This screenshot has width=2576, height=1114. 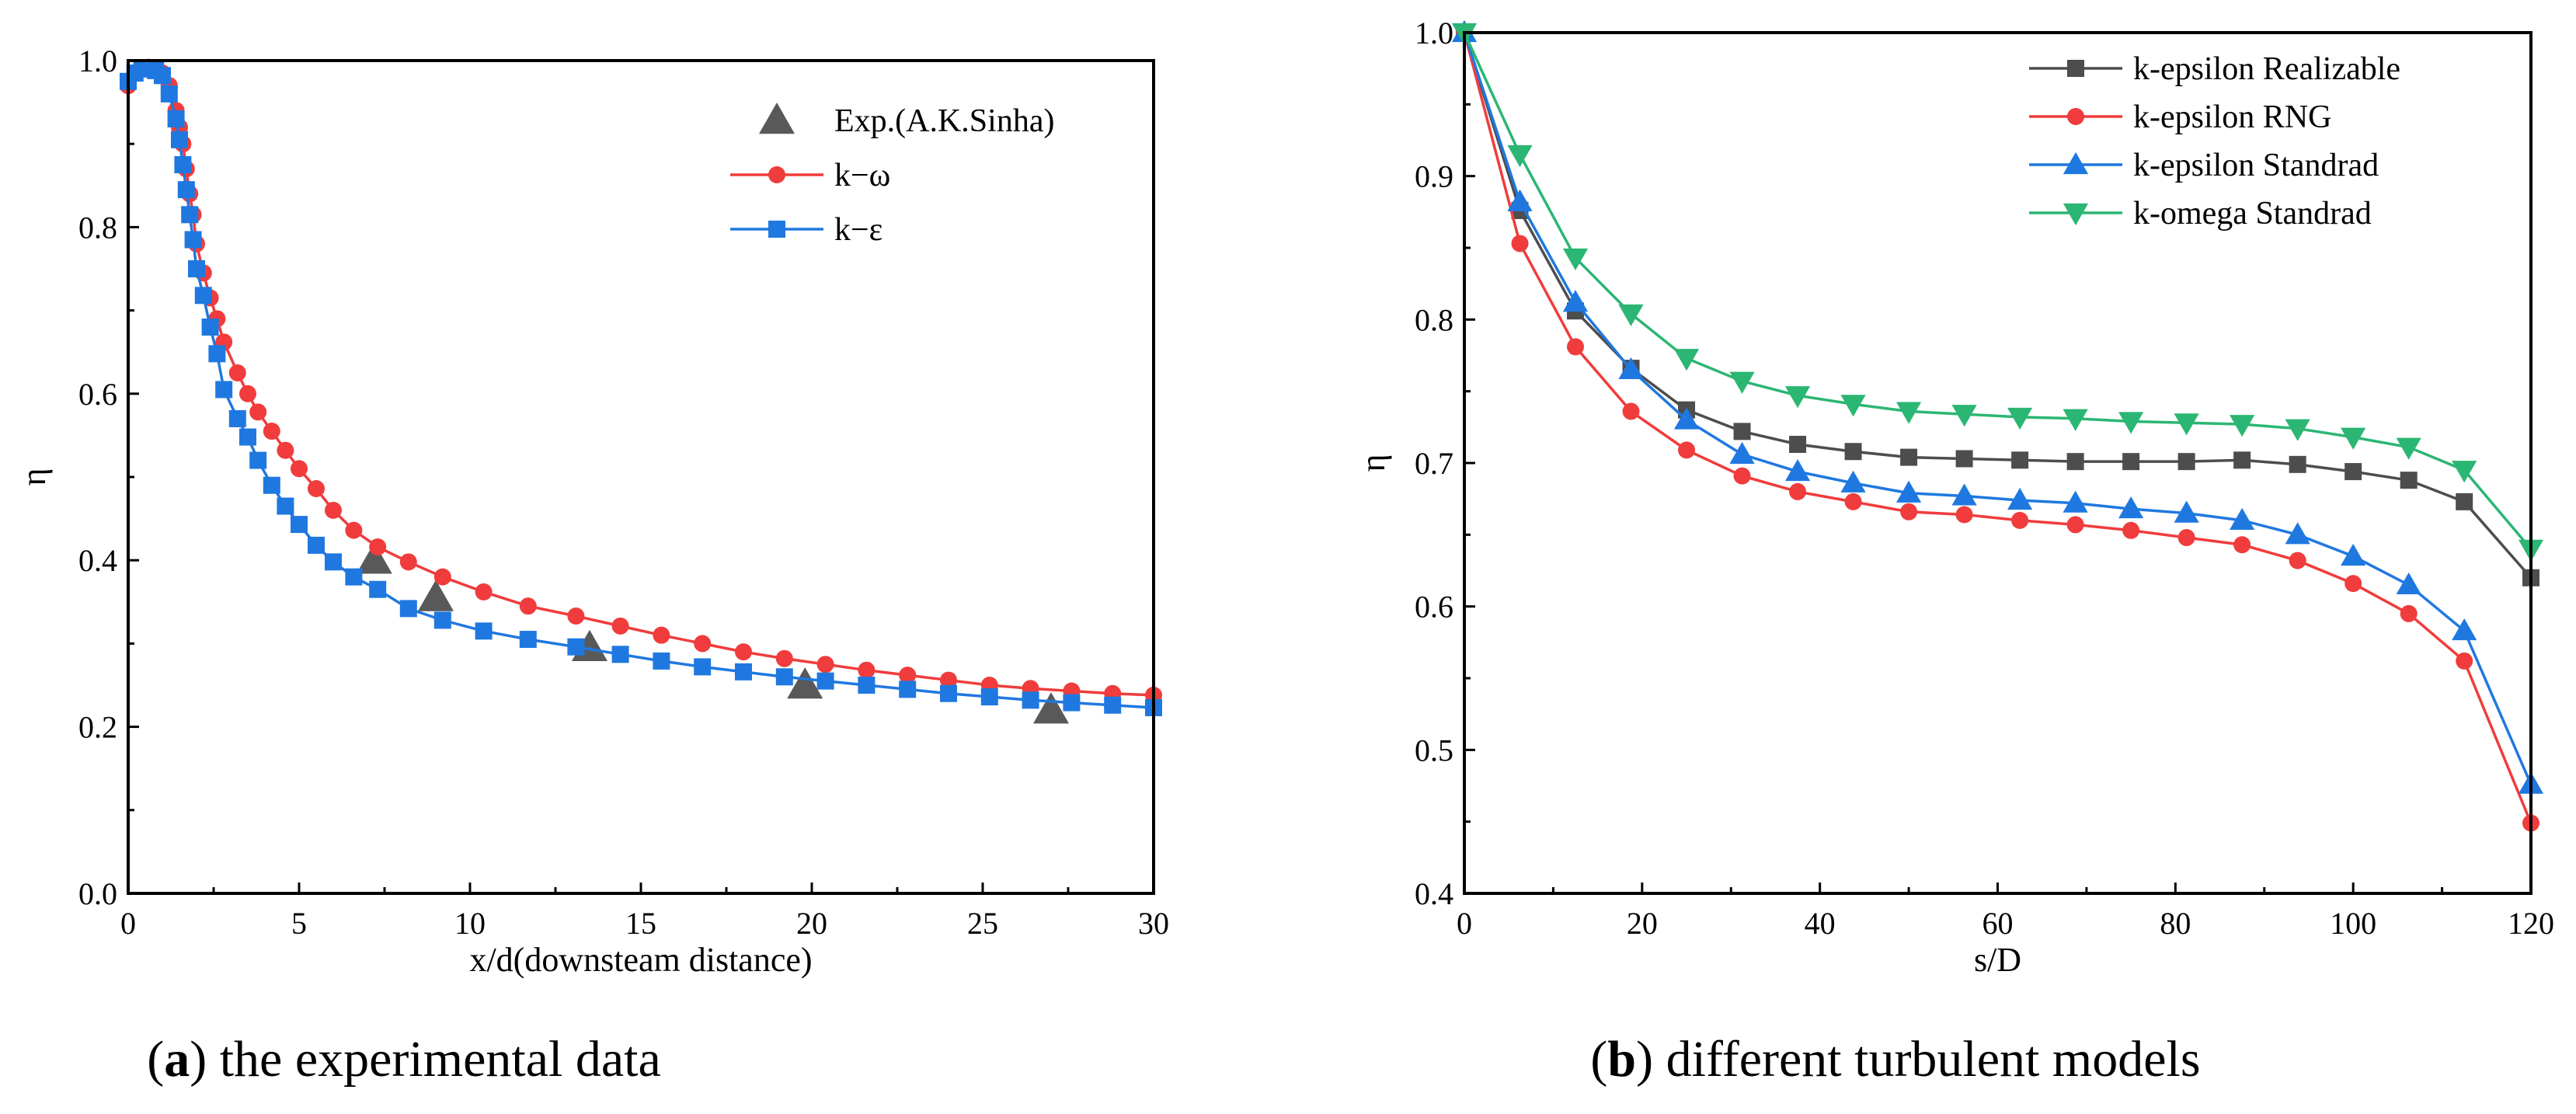 I want to click on legend: Exp.(A.K.Sinha) k−ω k−ε, so click(x=892, y=175).